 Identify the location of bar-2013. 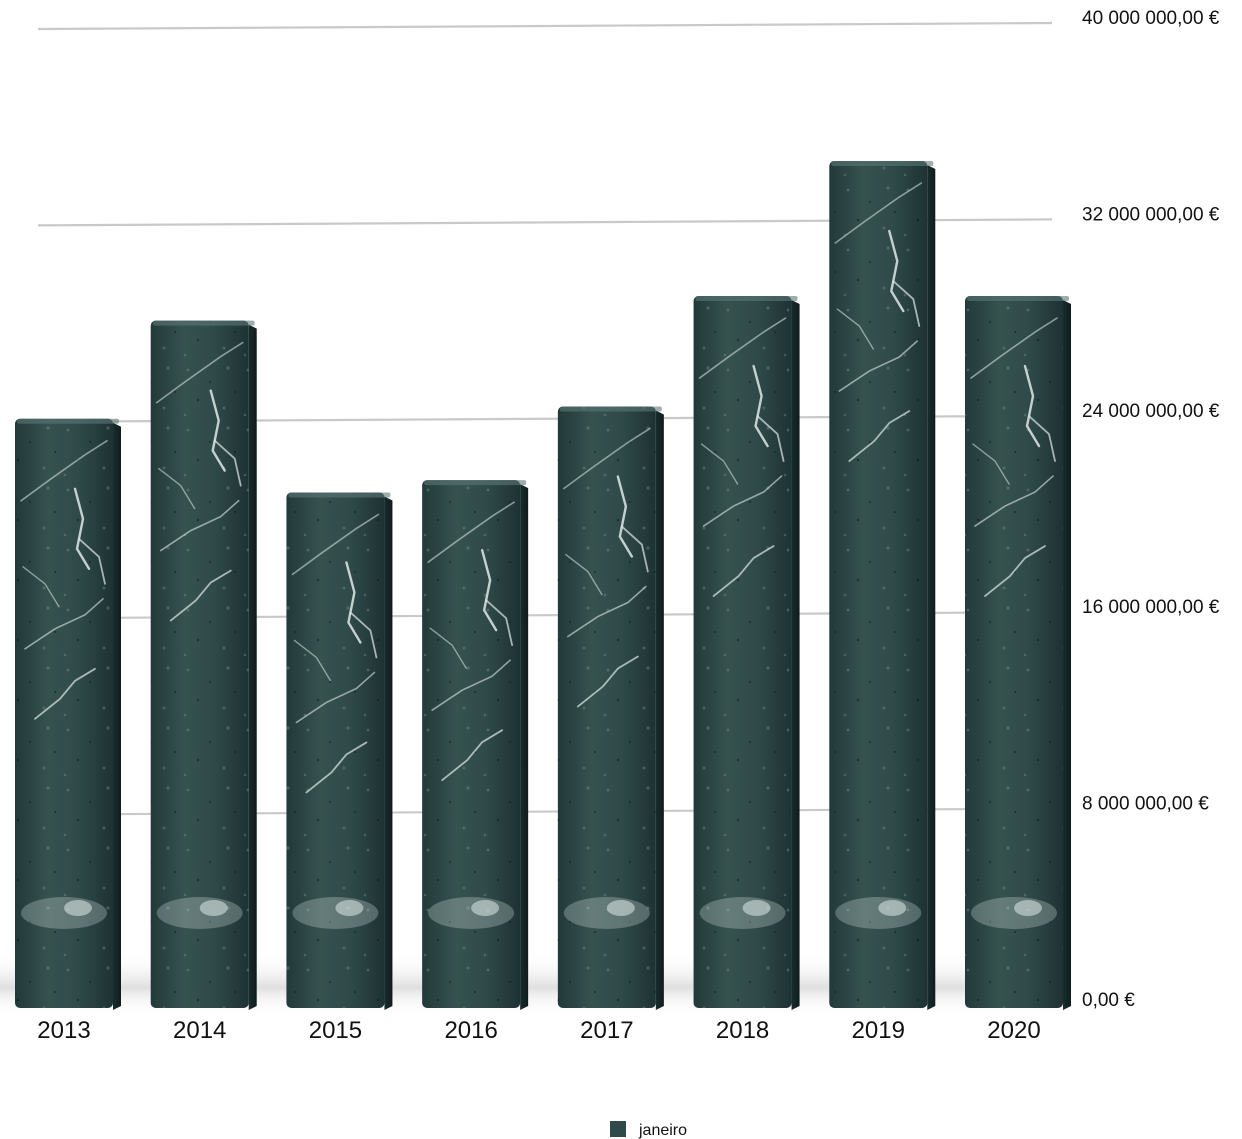
(68, 714).